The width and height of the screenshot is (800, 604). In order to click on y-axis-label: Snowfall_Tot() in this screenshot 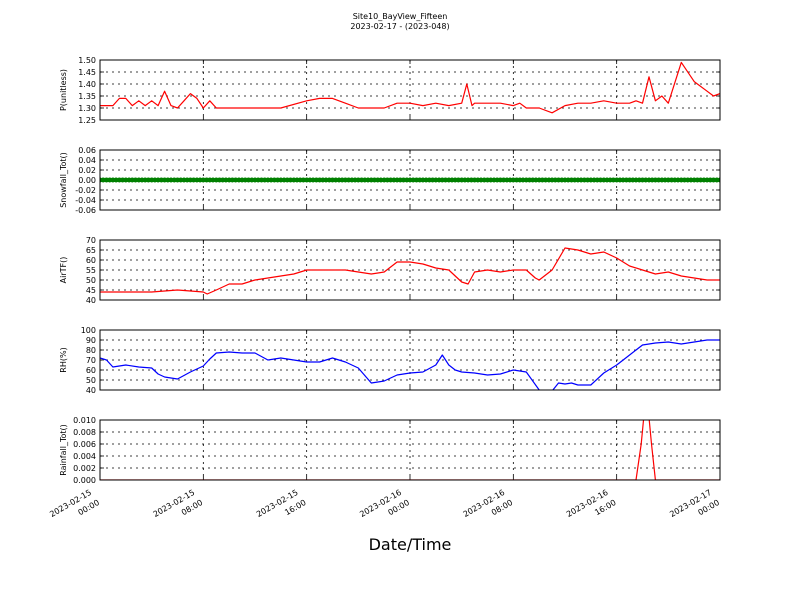, I will do `click(63, 180)`.